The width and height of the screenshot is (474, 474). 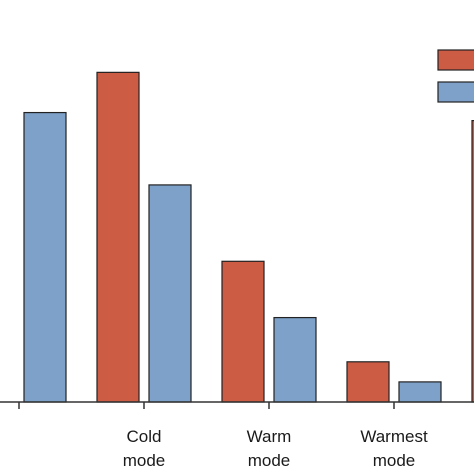 I want to click on x-tick-label-1-line-2: mode, so click(x=144, y=460).